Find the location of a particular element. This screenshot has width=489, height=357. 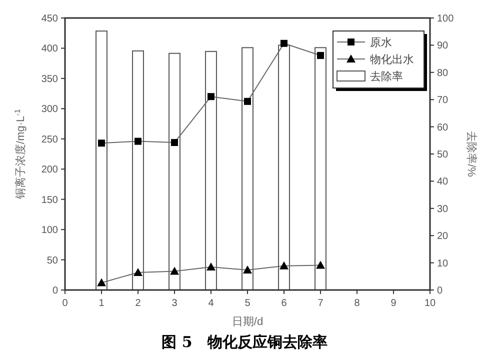

y-tick-label: 50 is located at coordinates (52, 260).